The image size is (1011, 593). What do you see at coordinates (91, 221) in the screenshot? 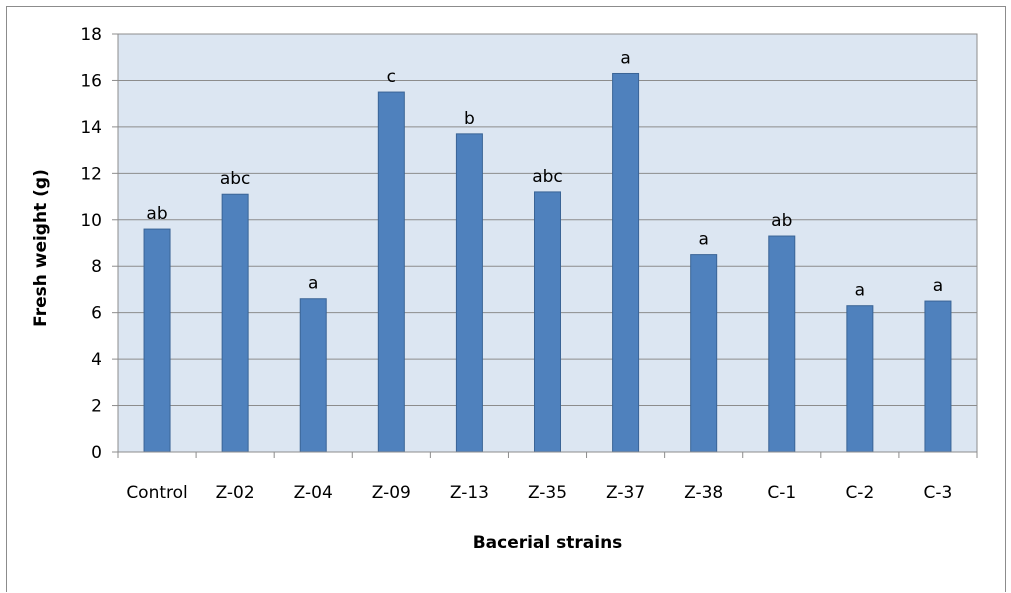
I see `y-tick-label: 10` at bounding box center [91, 221].